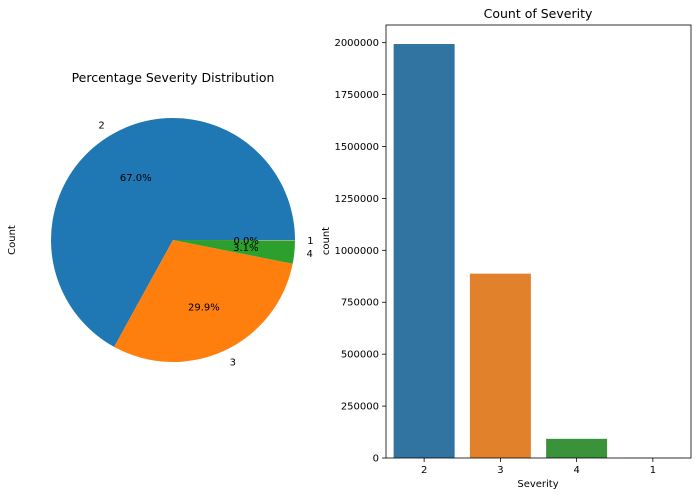 This screenshot has width=697, height=496. Describe the element at coordinates (376, 459) in the screenshot. I see `y-tick-label-0: 0` at that location.